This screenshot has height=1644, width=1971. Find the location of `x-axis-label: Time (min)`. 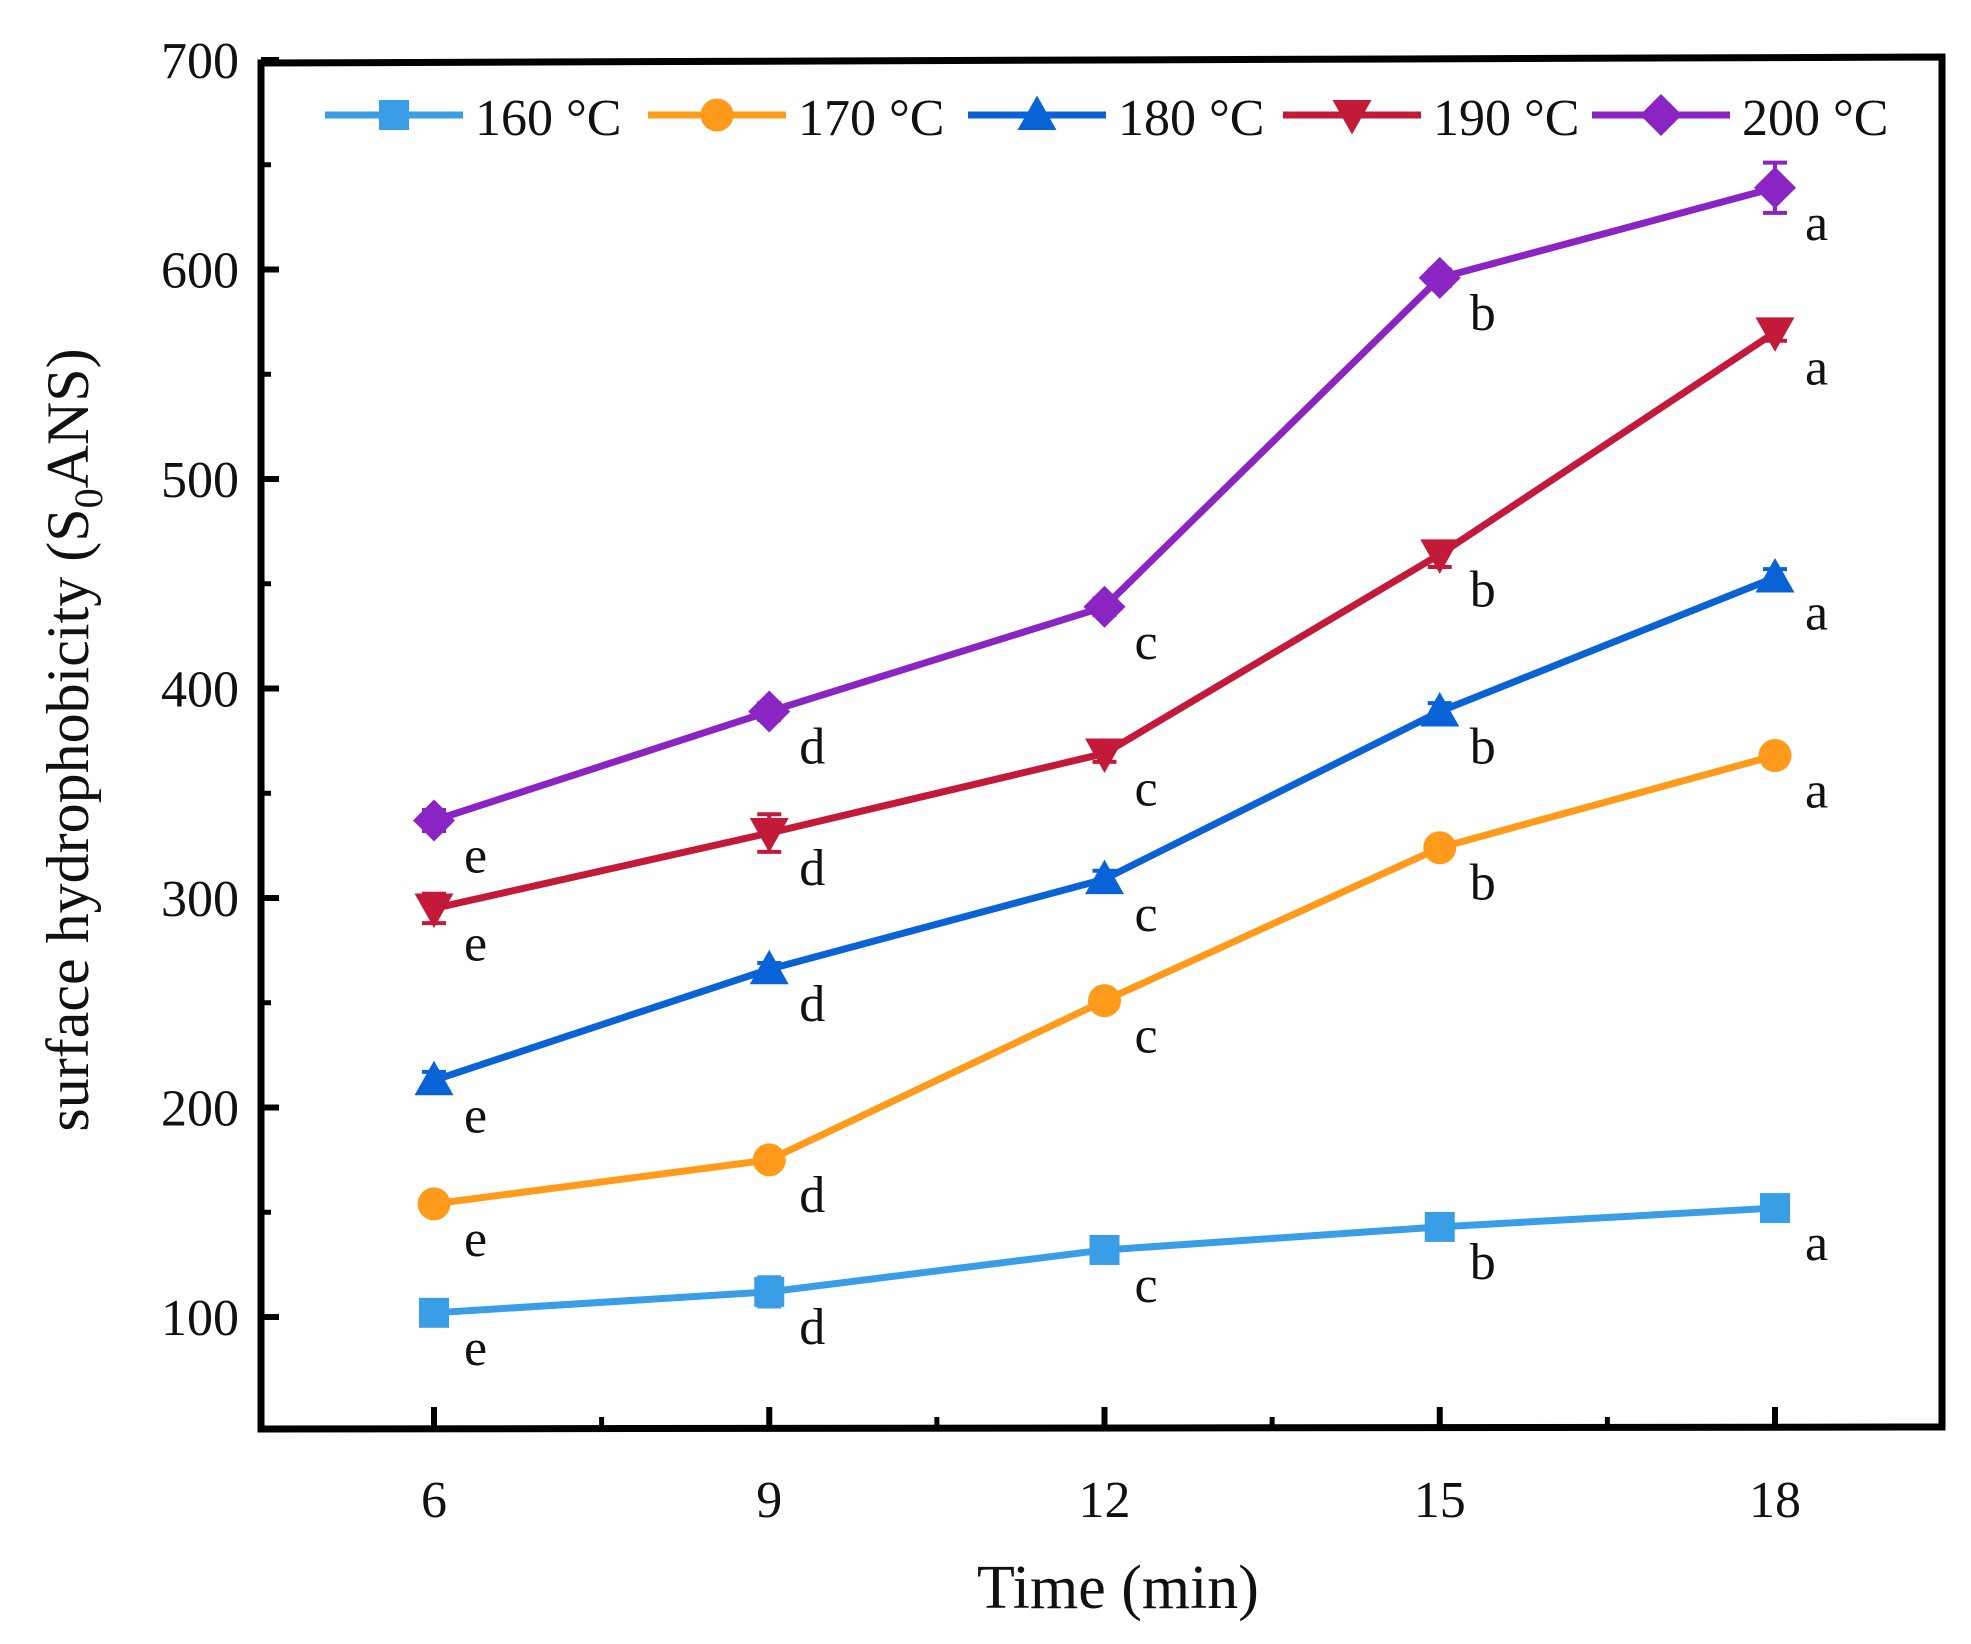

x-axis-label: Time (min) is located at coordinates (1118, 1588).